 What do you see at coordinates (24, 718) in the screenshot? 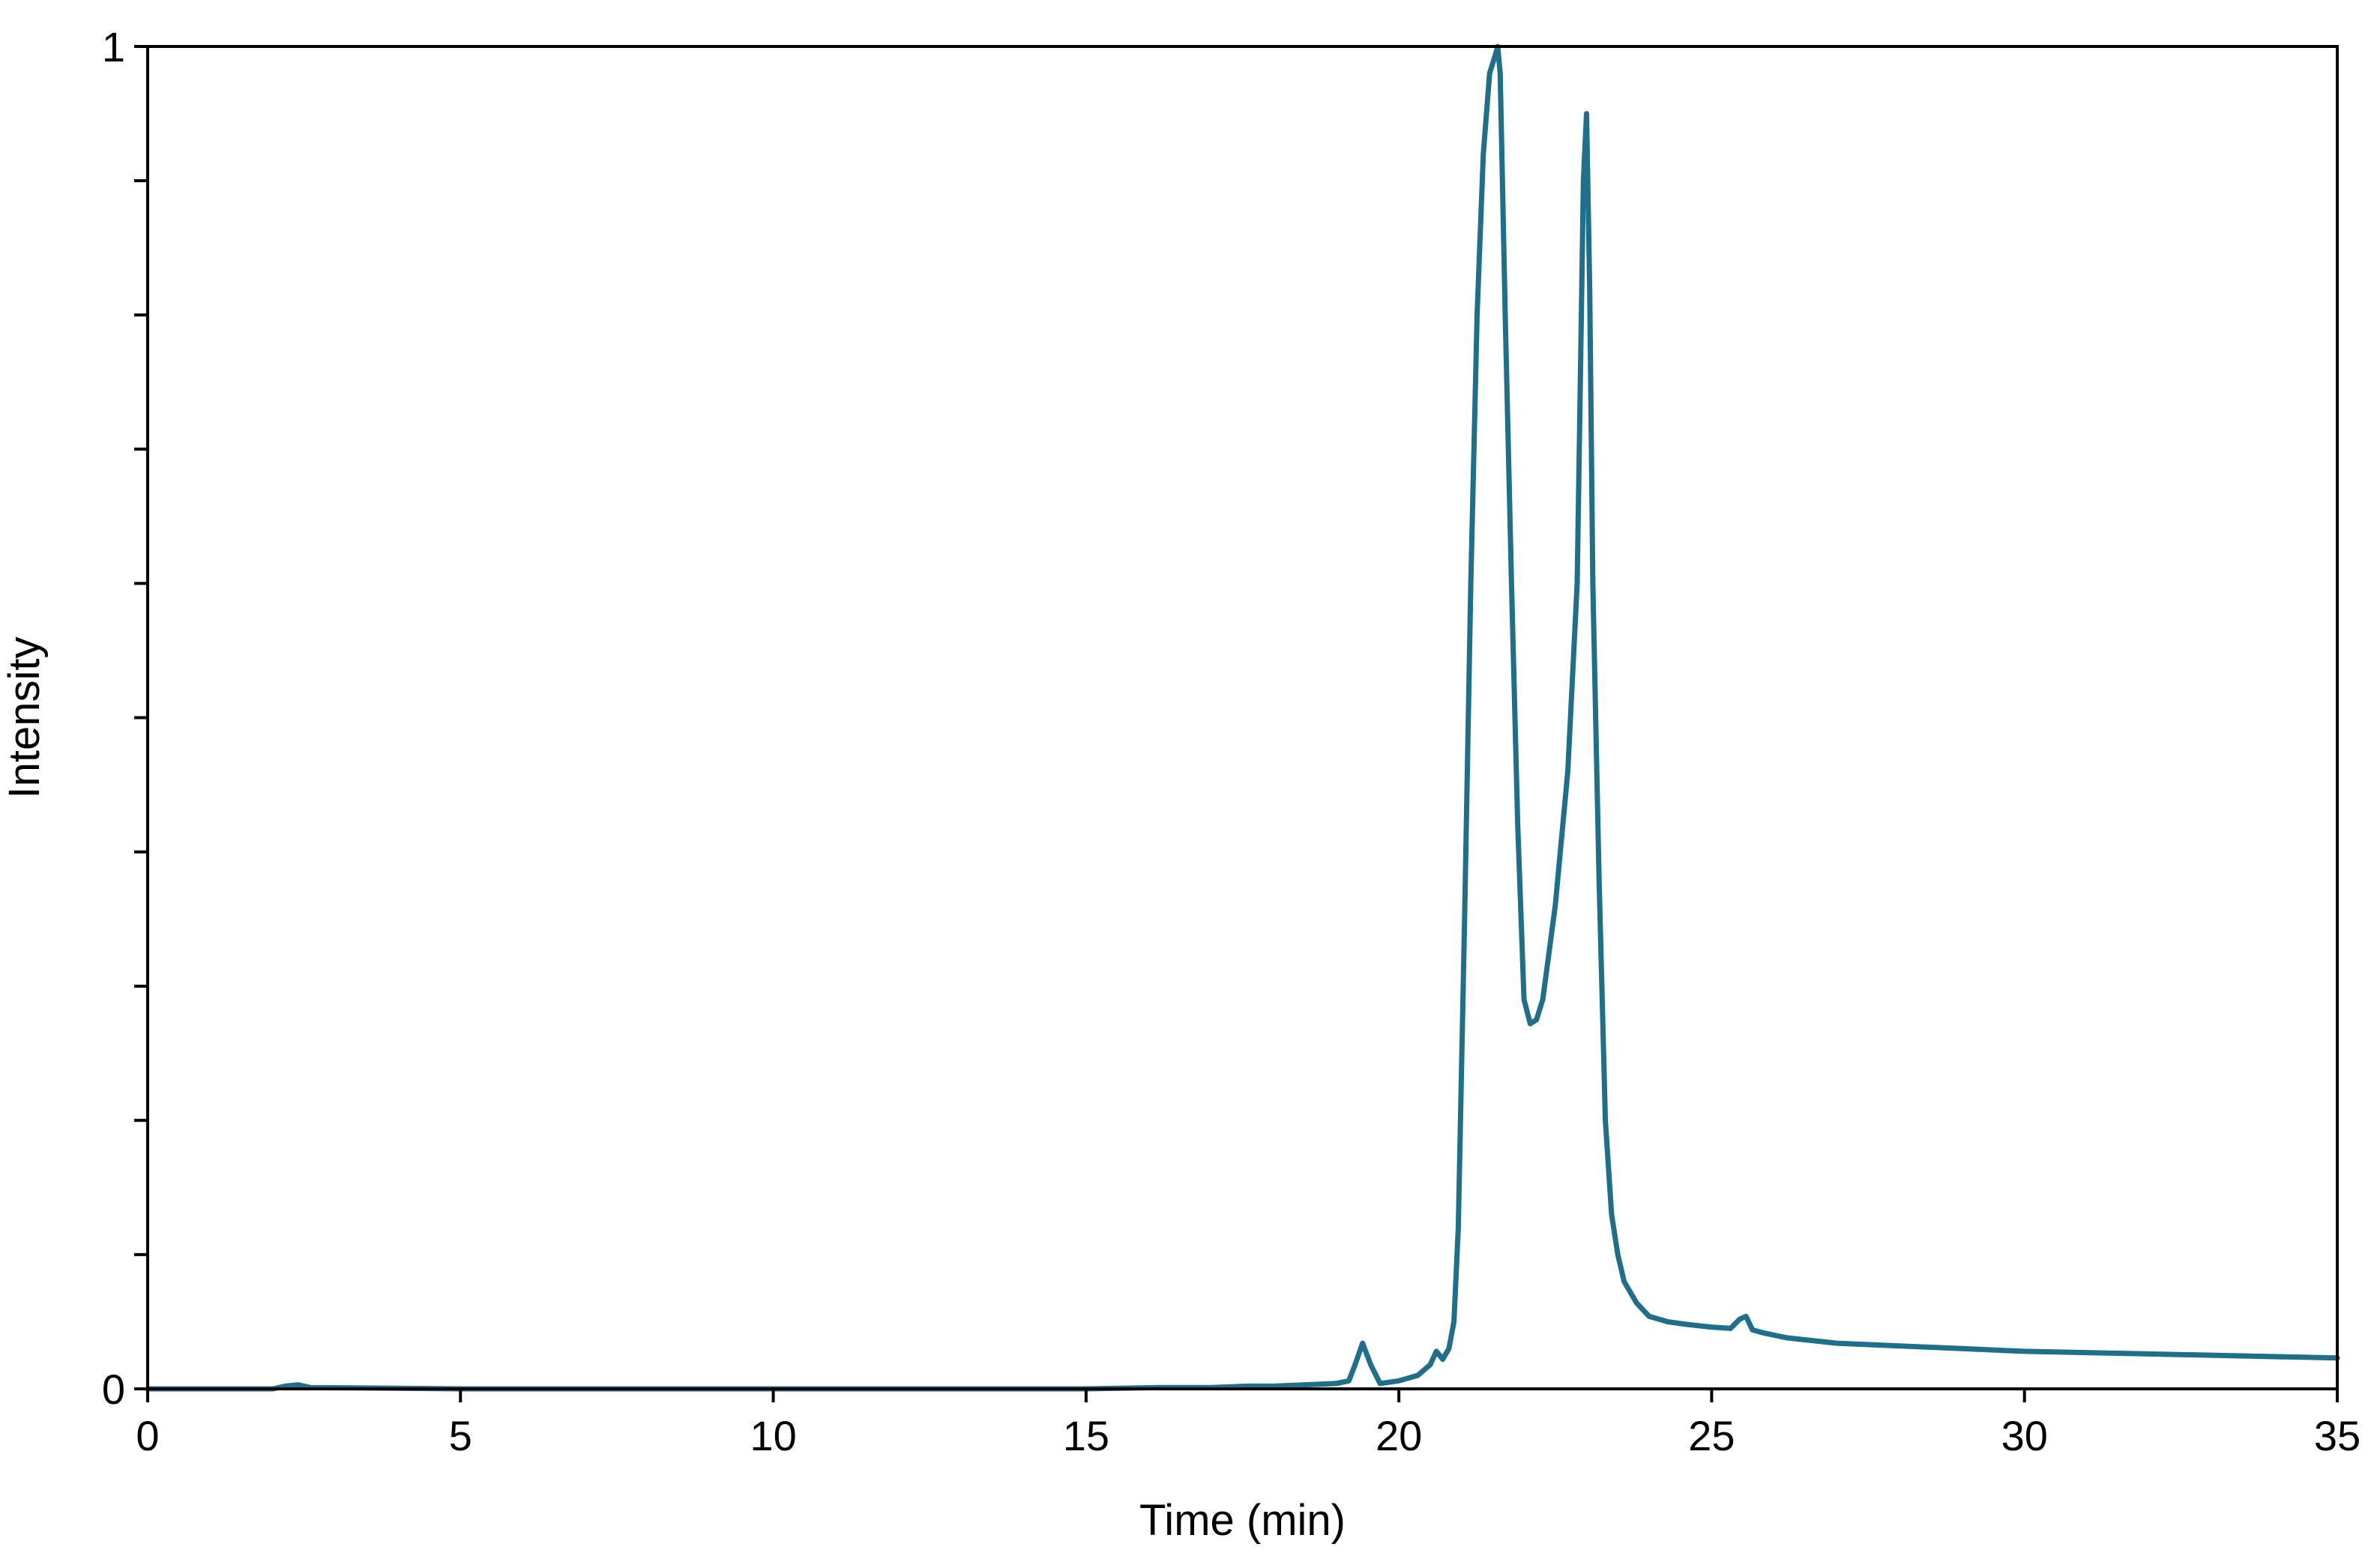
I see `y-axis-title: Intensity` at bounding box center [24, 718].